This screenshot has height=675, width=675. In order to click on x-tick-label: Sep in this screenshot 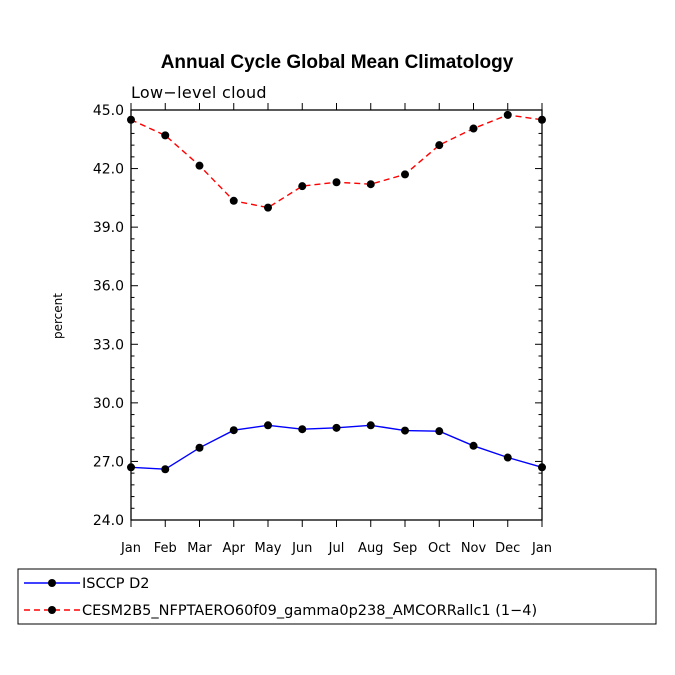, I will do `click(405, 548)`.